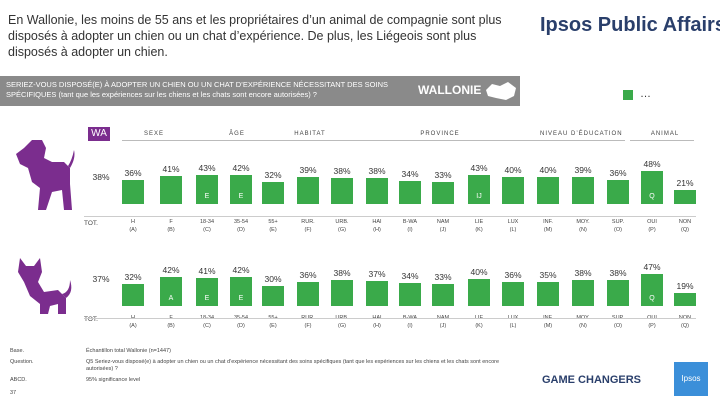 This screenshot has width=720, height=405. Describe the element at coordinates (342, 226) in the screenshot. I see `category-label: URB. (G)` at that location.